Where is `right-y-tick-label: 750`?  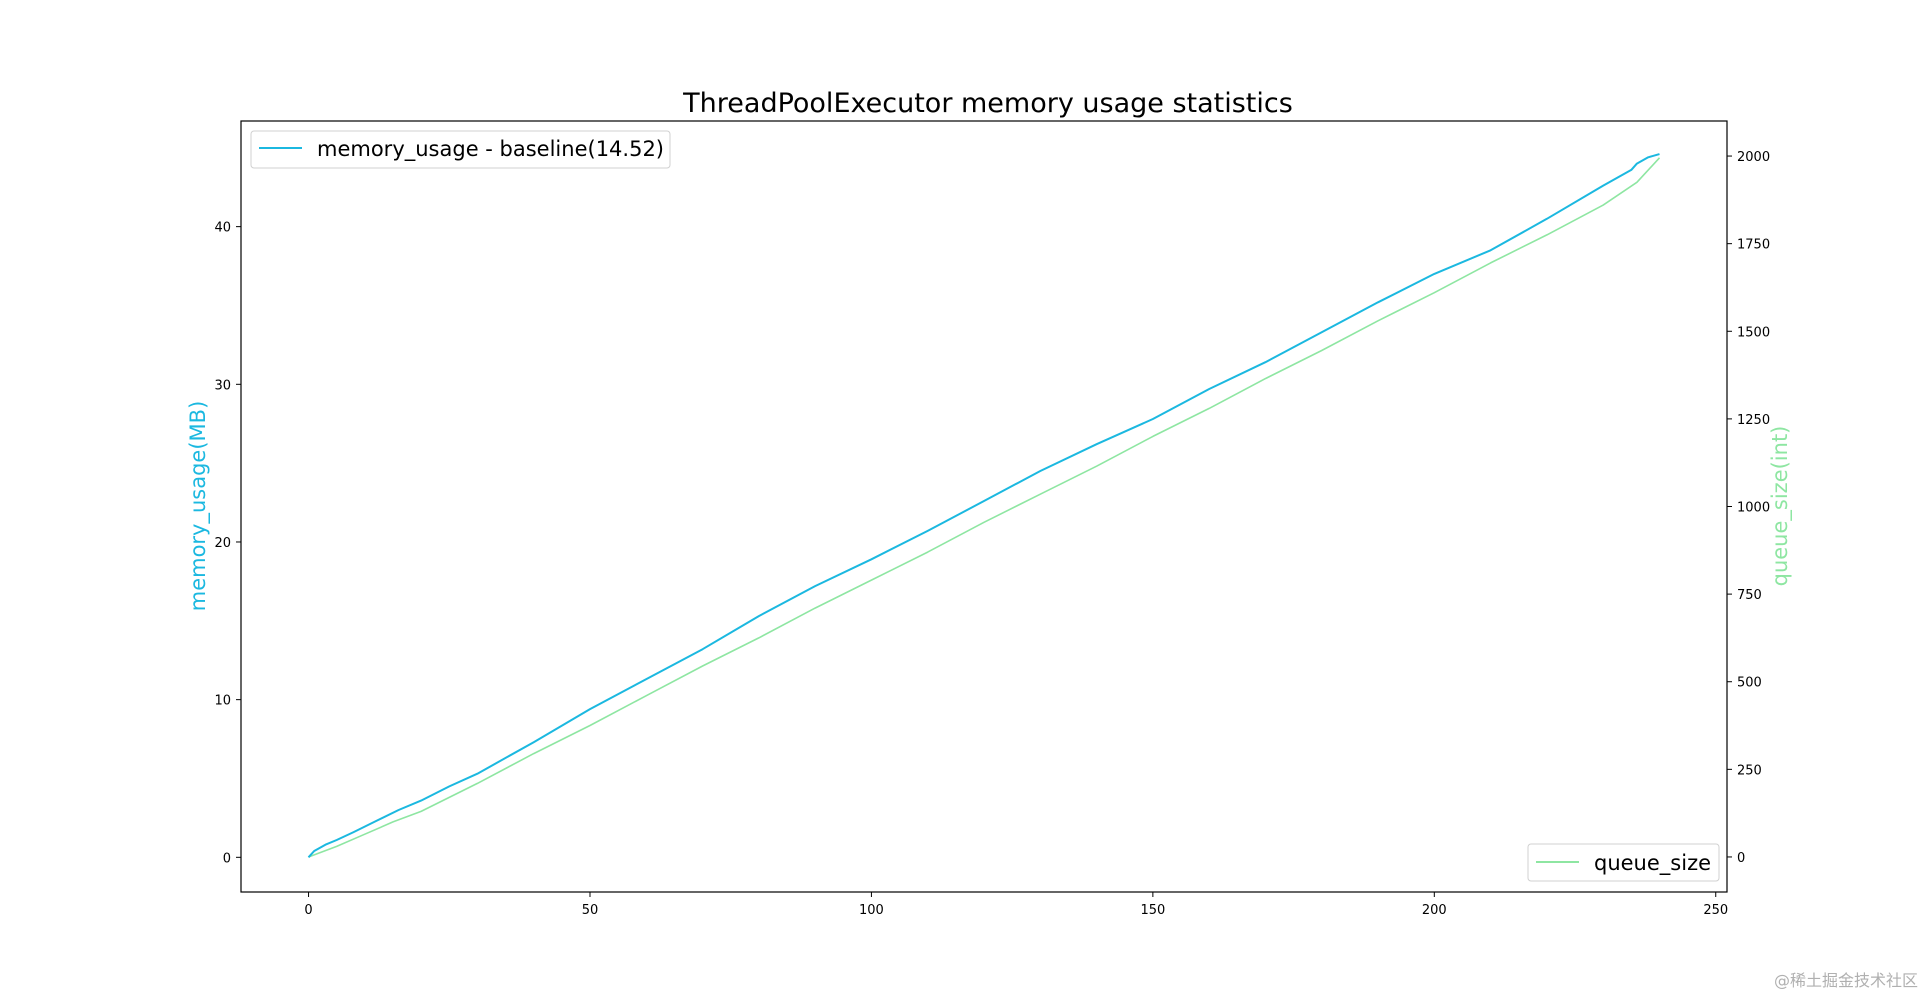 right-y-tick-label: 750 is located at coordinates (1749, 595).